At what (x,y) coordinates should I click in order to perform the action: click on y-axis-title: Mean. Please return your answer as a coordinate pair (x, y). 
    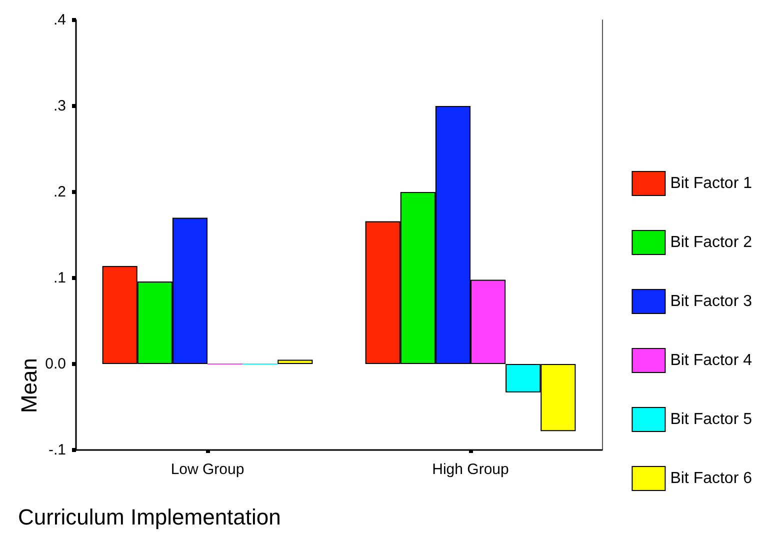
    Looking at the image, I should click on (29, 385).